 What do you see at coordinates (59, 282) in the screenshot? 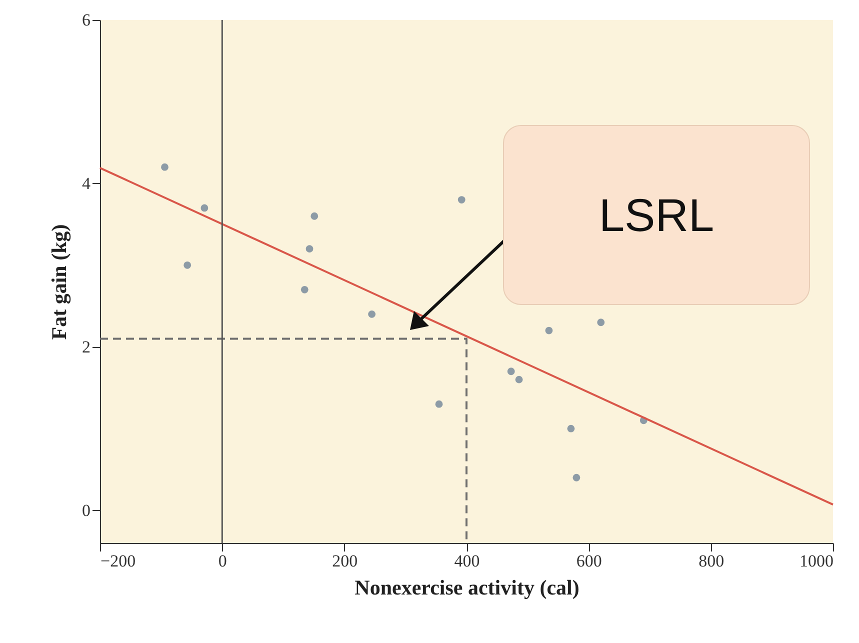
I see `y-axis-title: Fat gain (kg)` at bounding box center [59, 282].